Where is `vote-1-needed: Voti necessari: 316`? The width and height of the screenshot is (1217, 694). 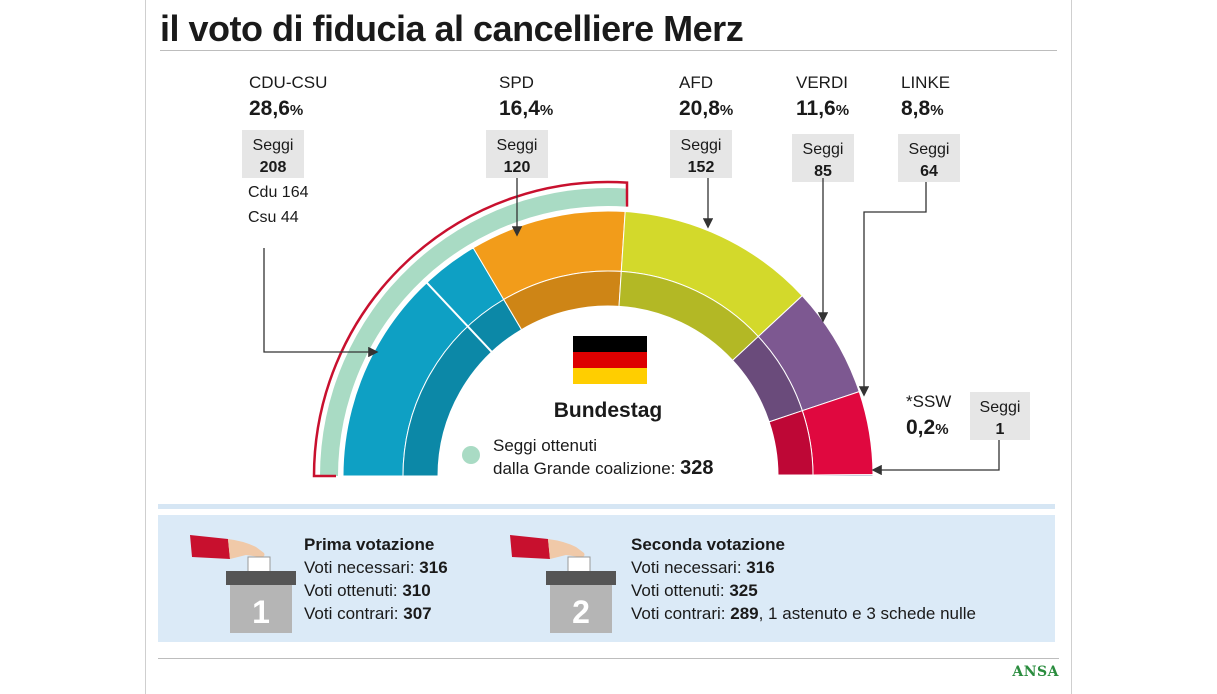 vote-1-needed: Voti necessari: 316 is located at coordinates (376, 567).